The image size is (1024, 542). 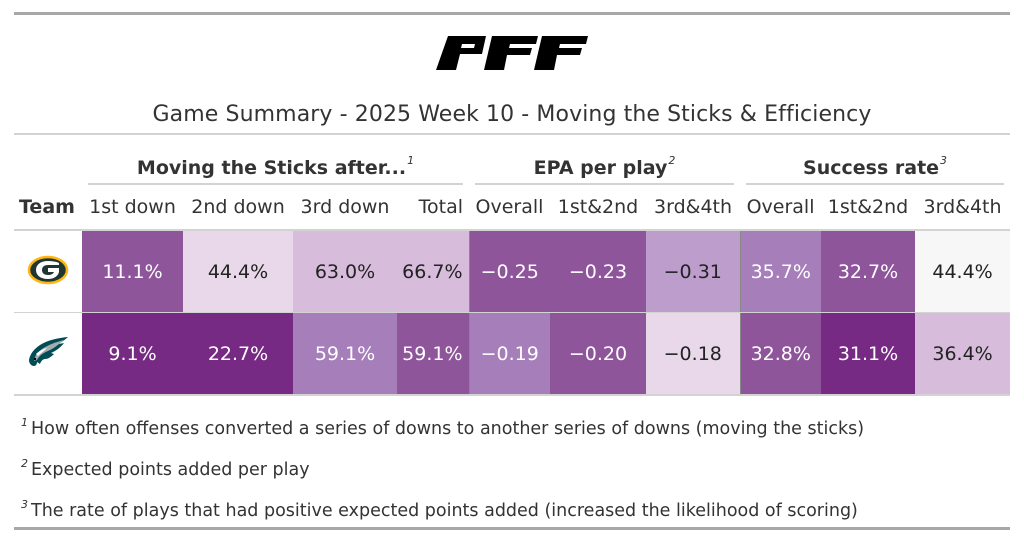 I want to click on spanner-empty, so click(x=48, y=160).